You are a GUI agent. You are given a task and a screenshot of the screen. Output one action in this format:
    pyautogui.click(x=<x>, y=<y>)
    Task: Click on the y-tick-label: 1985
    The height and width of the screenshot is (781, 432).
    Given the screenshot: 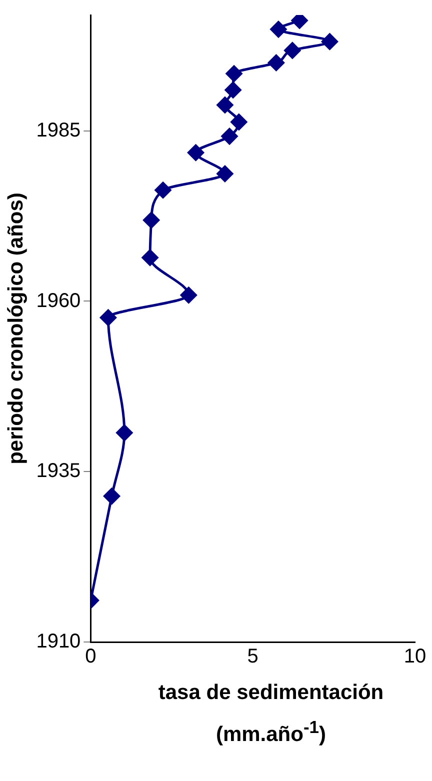 What is the action you would take?
    pyautogui.click(x=58, y=130)
    